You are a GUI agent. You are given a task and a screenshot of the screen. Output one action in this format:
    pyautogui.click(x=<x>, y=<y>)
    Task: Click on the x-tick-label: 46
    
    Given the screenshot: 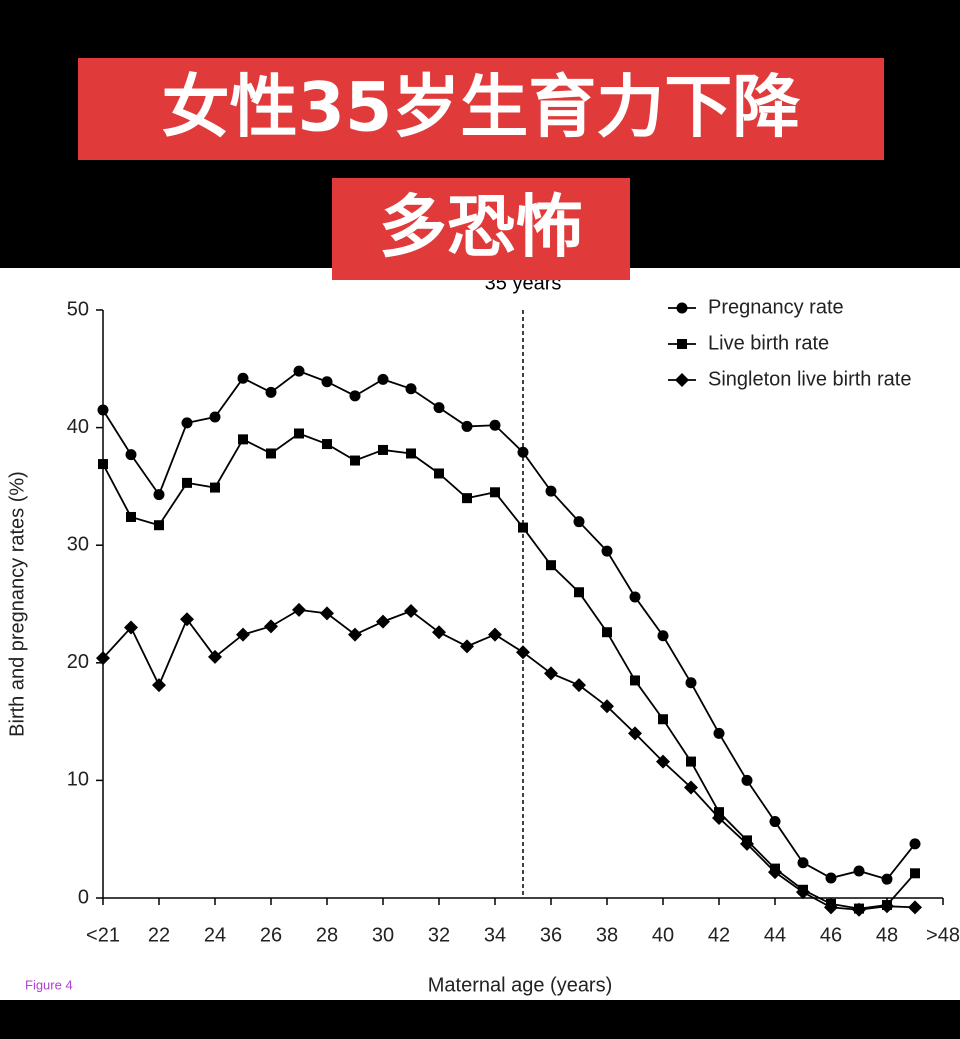 What is the action you would take?
    pyautogui.click(x=831, y=935)
    